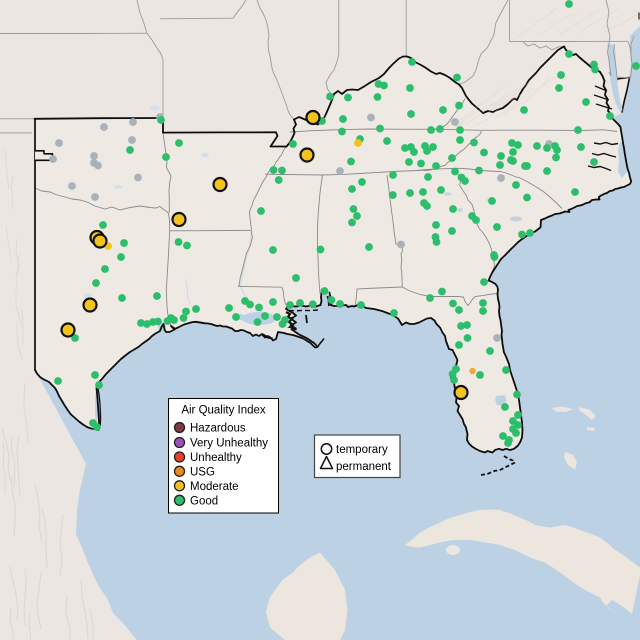 The height and width of the screenshot is (640, 640). Describe the element at coordinates (223, 411) in the screenshot. I see `svg-text: Air Quality Index` at that location.